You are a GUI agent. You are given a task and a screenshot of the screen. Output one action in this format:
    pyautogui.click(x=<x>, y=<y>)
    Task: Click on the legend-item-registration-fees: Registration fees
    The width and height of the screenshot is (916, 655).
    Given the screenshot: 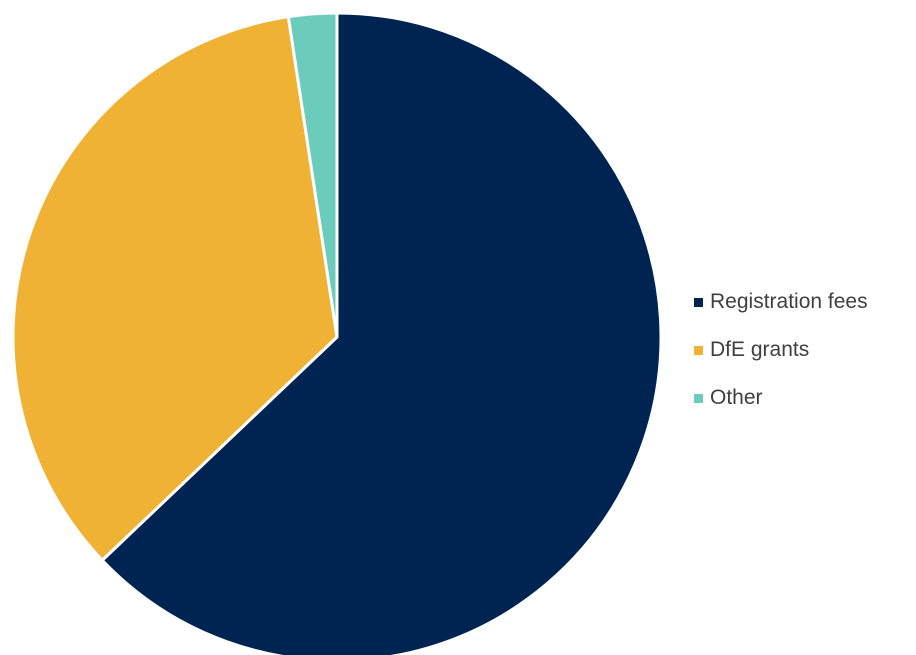 What is the action you would take?
    pyautogui.click(x=781, y=302)
    